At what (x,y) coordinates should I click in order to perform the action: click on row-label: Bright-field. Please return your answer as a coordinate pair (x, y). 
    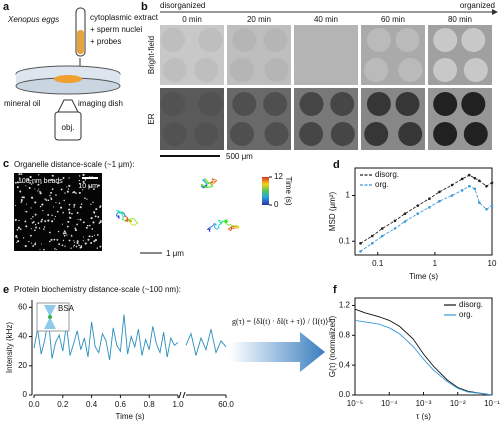
    Looking at the image, I should click on (151, 55).